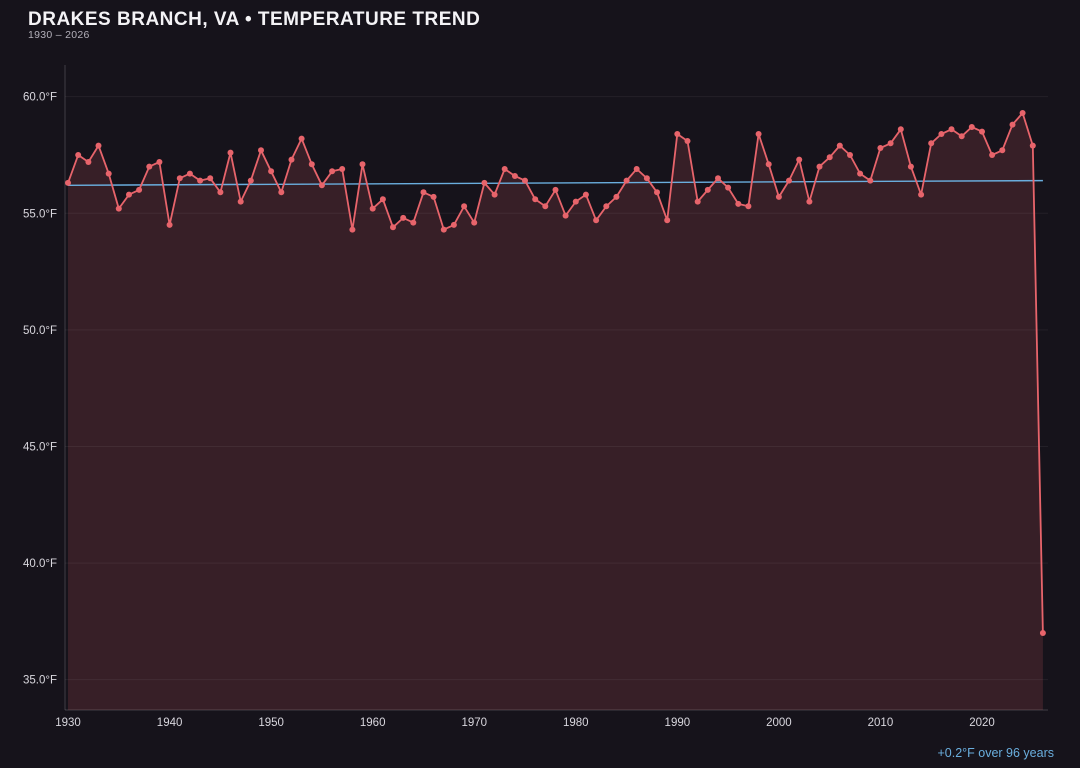 Image resolution: width=1080 pixels, height=768 pixels. Describe the element at coordinates (982, 723) in the screenshot. I see `x-tick-label: 2020` at that location.